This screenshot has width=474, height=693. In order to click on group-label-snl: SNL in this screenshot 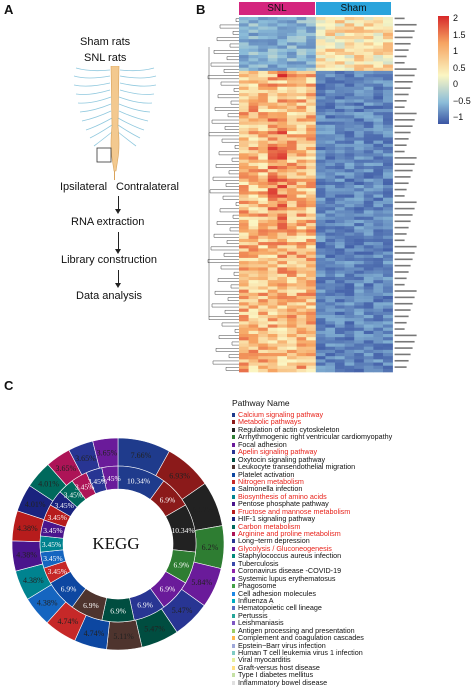, I will do `click(277, 8)`.